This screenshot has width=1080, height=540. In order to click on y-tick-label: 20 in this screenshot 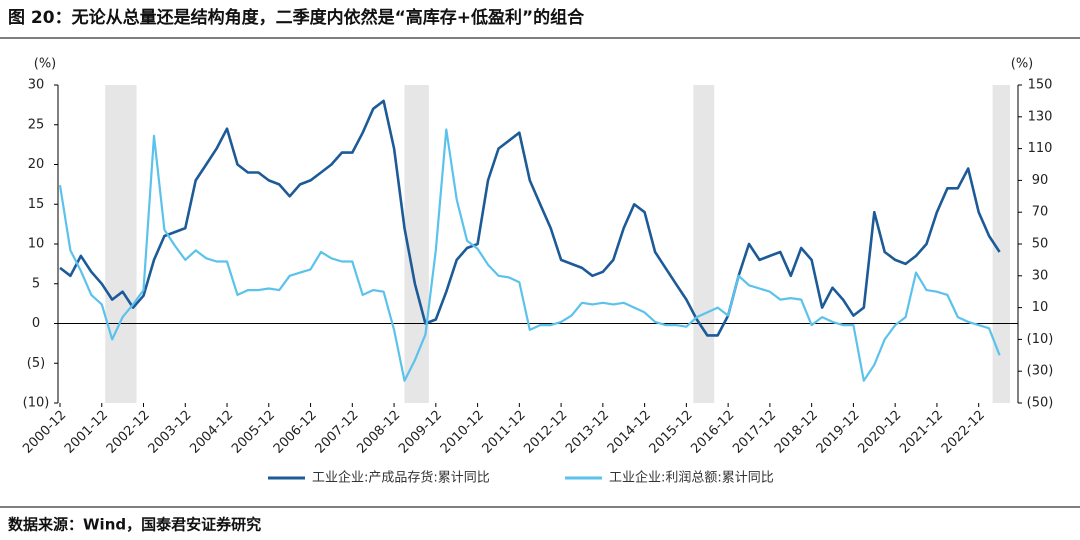, I will do `click(36, 164)`.